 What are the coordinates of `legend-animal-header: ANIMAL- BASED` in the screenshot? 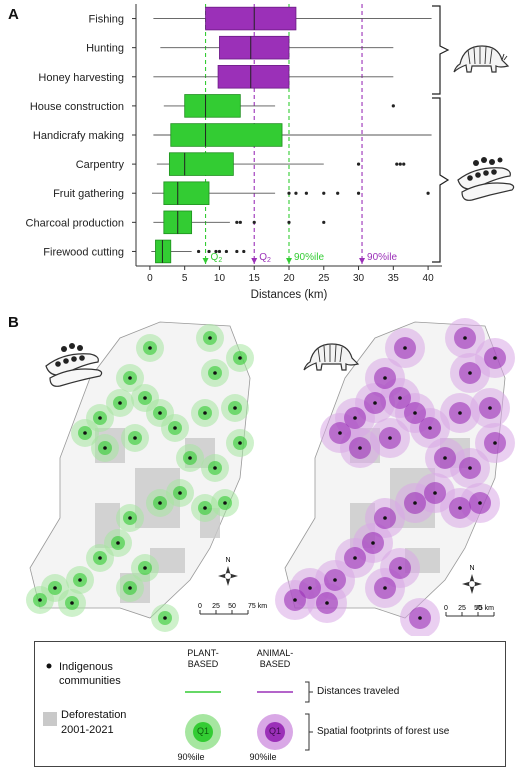 It's located at (275, 658).